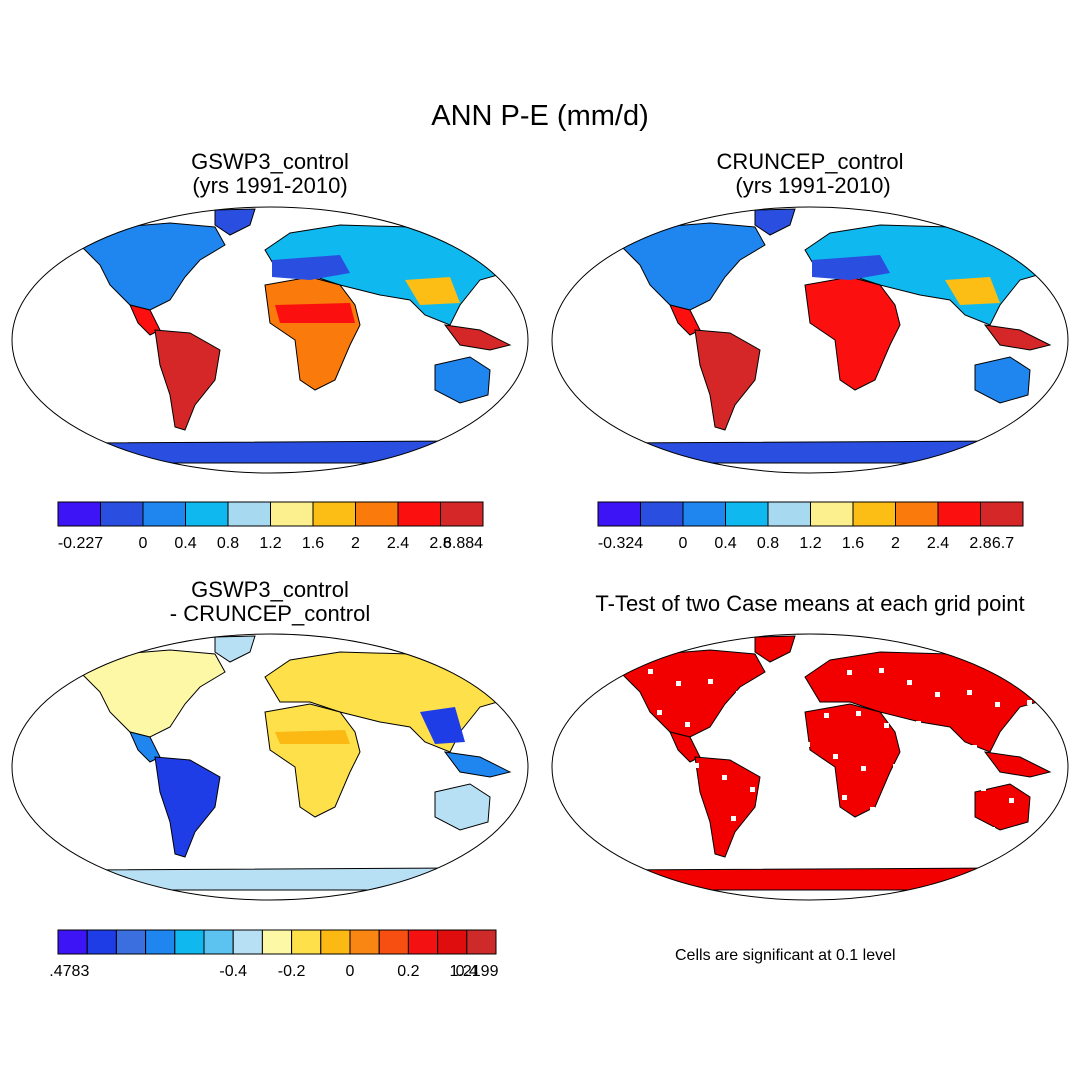  What do you see at coordinates (1003, 543) in the screenshot?
I see `colorbar-label: 6.7` at bounding box center [1003, 543].